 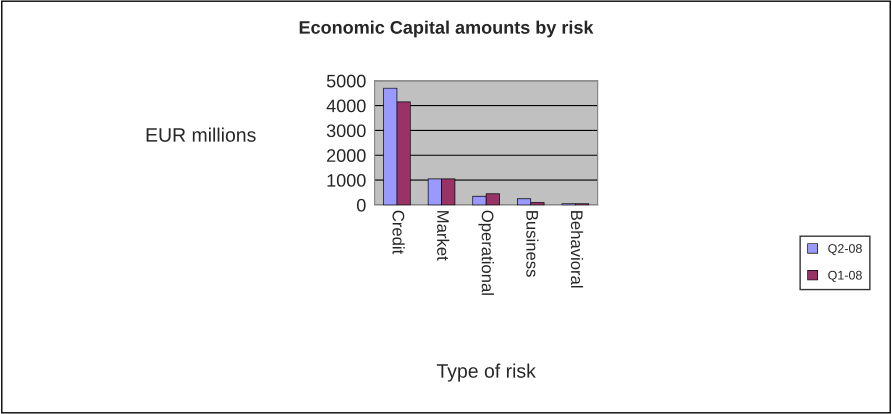 What do you see at coordinates (577, 249) in the screenshot?
I see `x-tick-label: Behavioral` at bounding box center [577, 249].